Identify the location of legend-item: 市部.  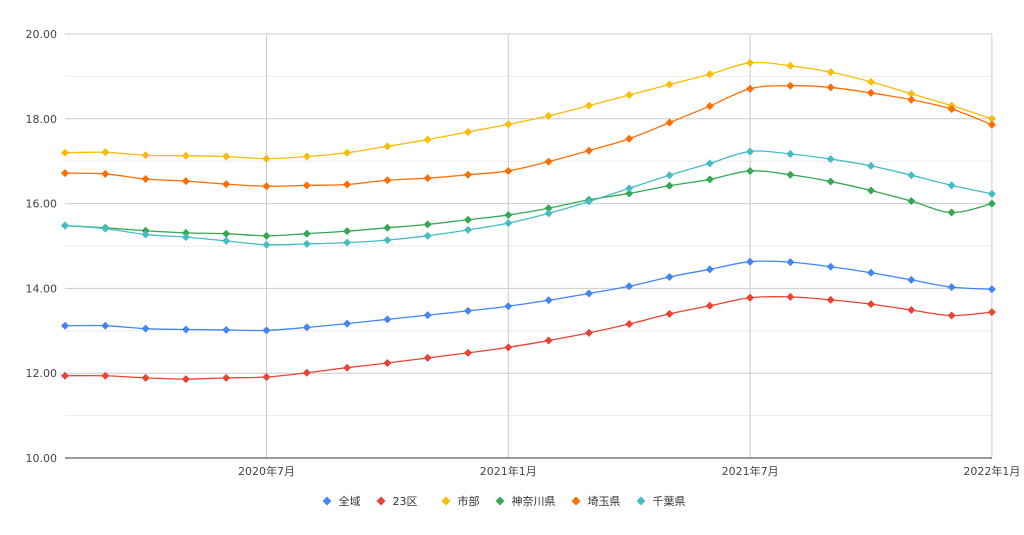
(460, 501).